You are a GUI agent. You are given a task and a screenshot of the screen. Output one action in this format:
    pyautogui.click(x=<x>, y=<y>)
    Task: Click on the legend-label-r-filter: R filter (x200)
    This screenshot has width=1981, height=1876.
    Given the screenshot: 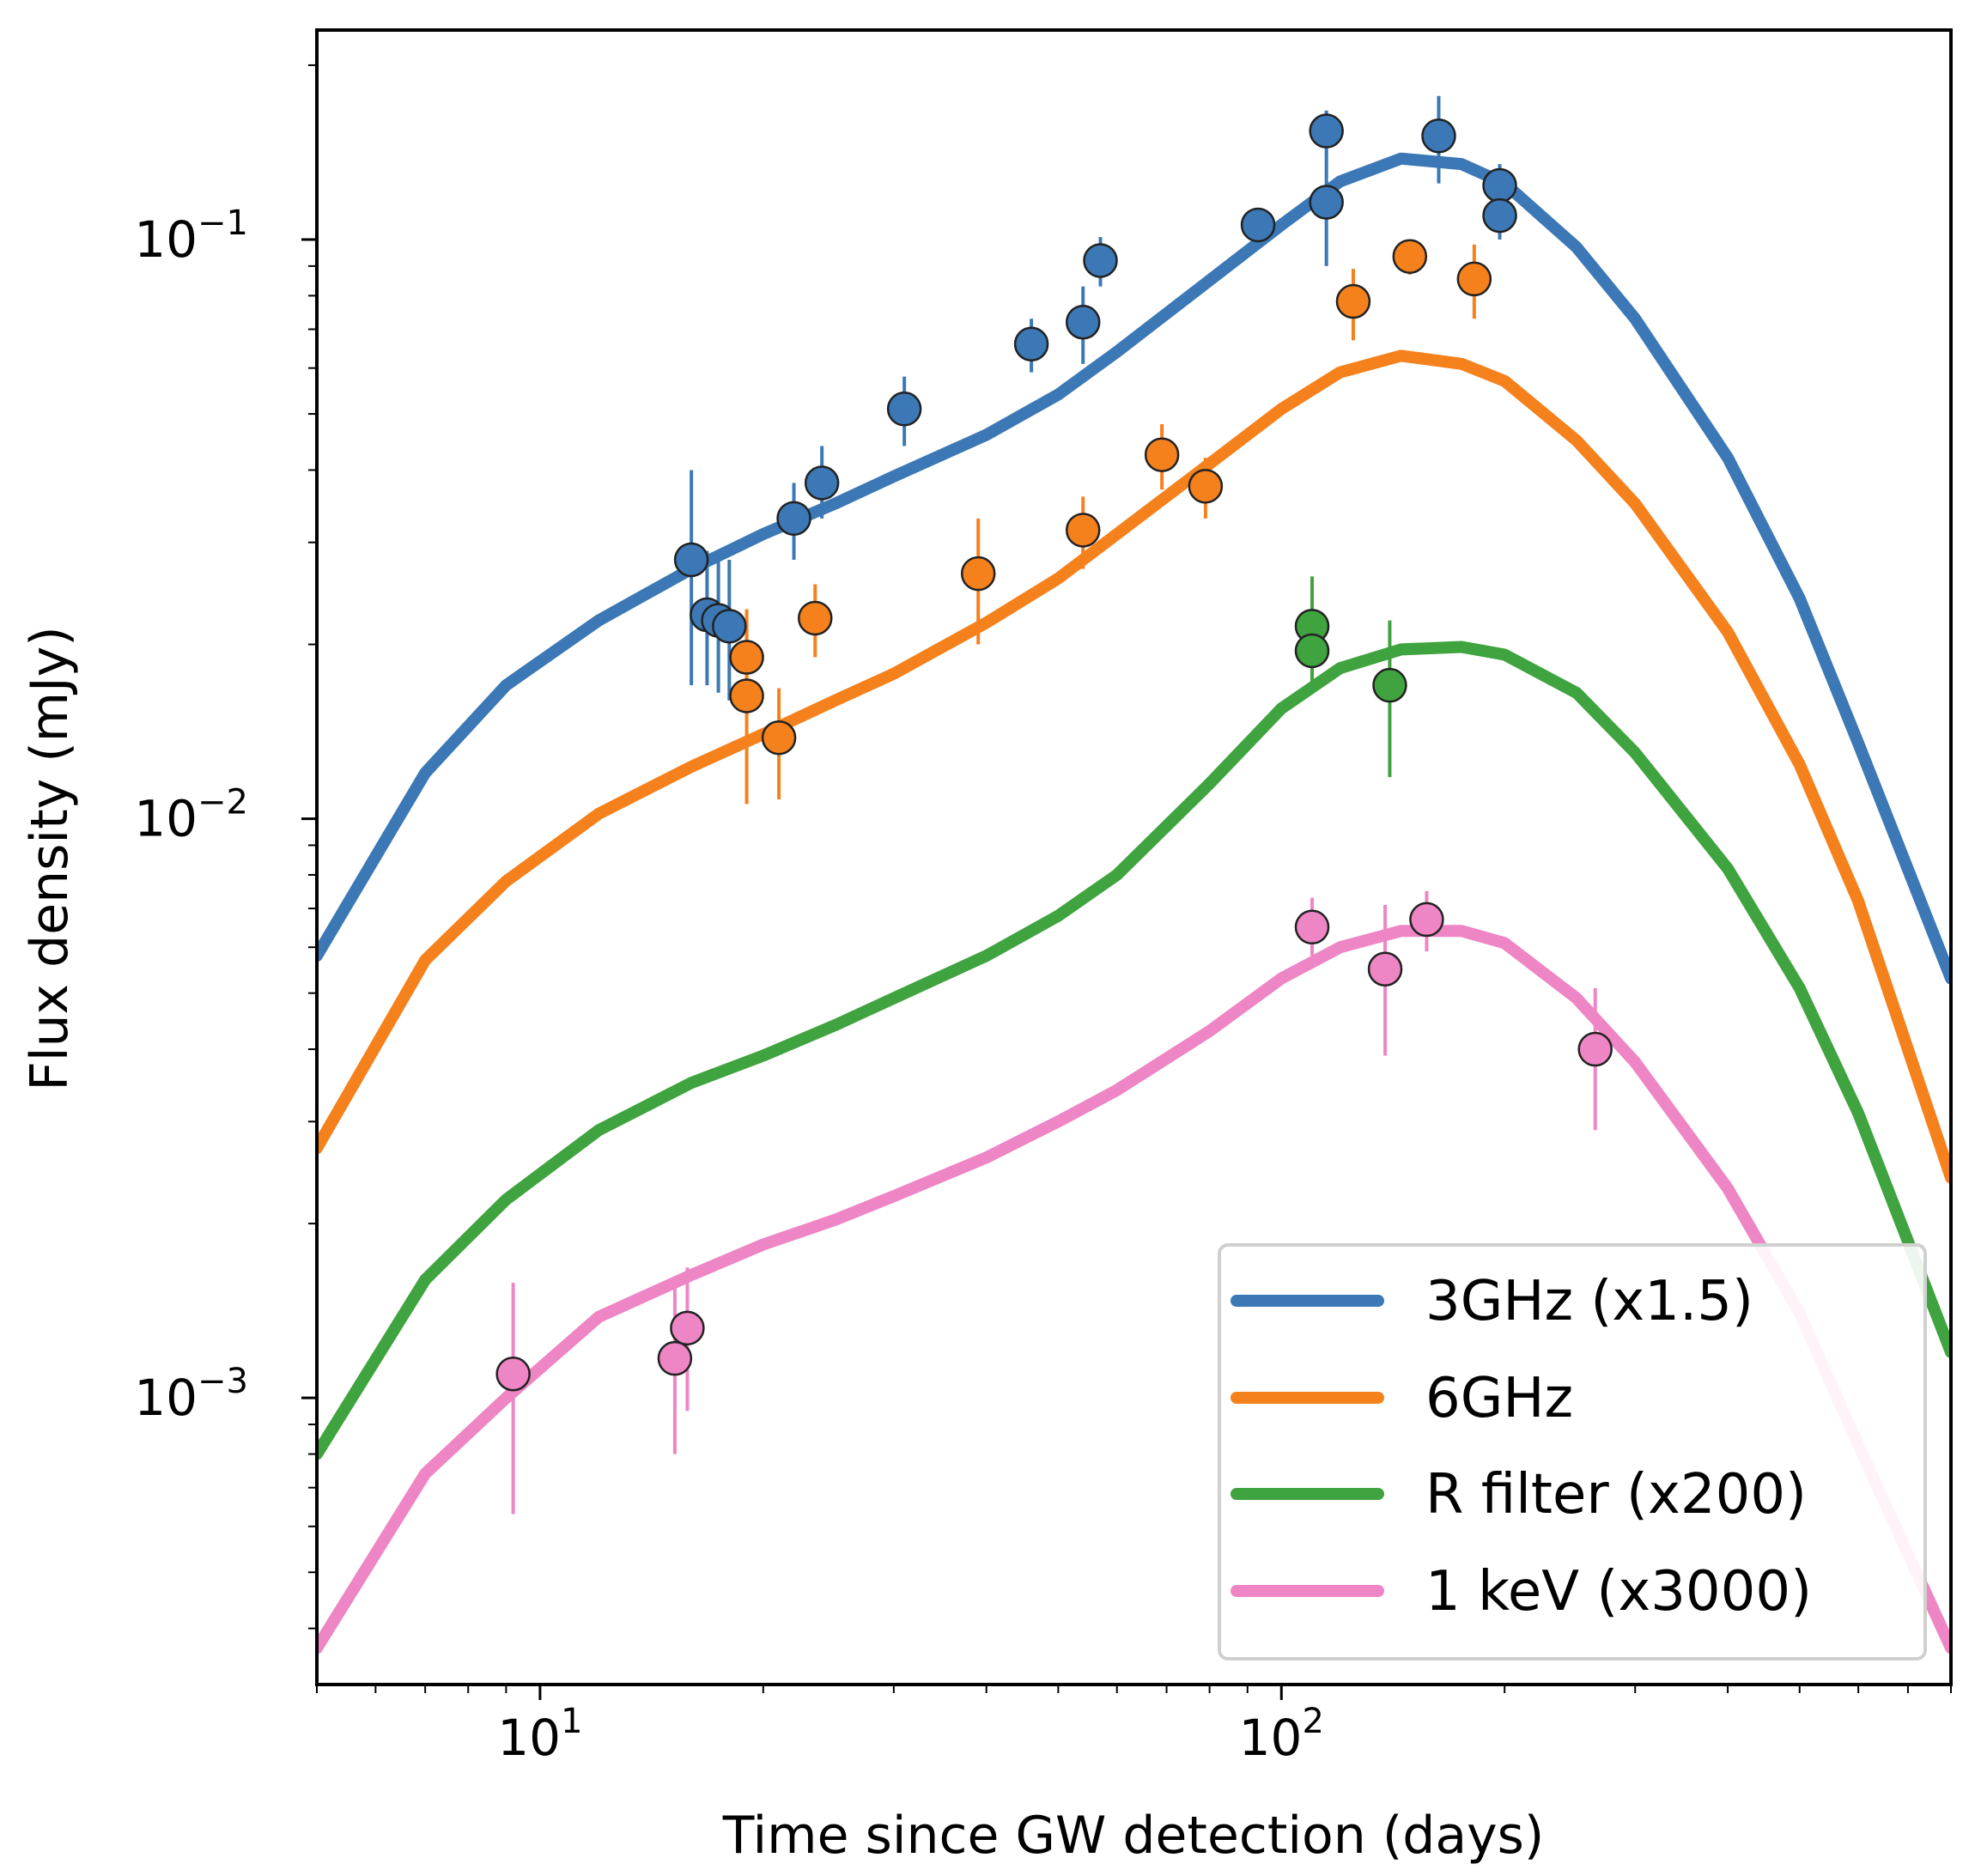 What is the action you would take?
    pyautogui.click(x=1616, y=1495)
    